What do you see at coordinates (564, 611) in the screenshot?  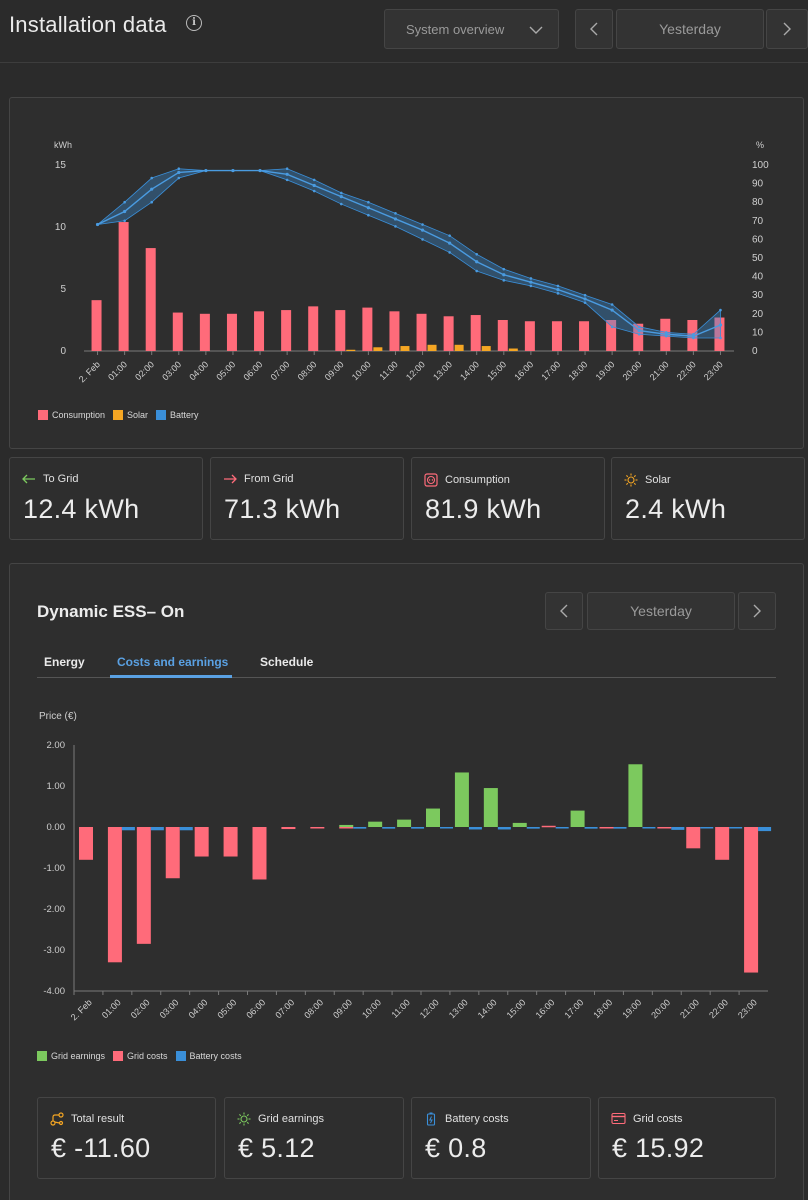 I see `ess-prev-day-button` at bounding box center [564, 611].